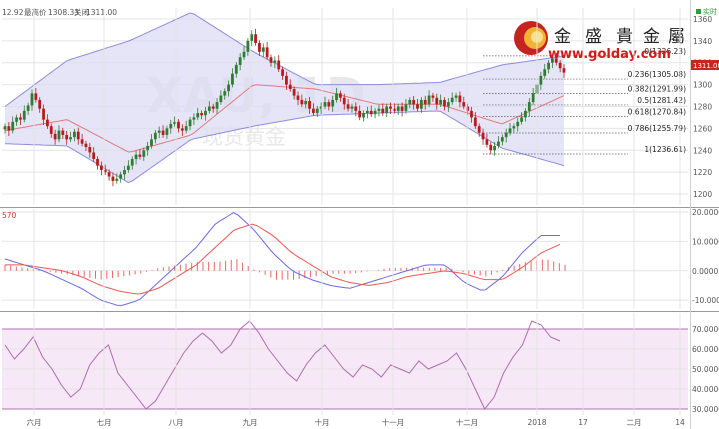  I want to click on header-close-label: 关闭, so click(81, 12).